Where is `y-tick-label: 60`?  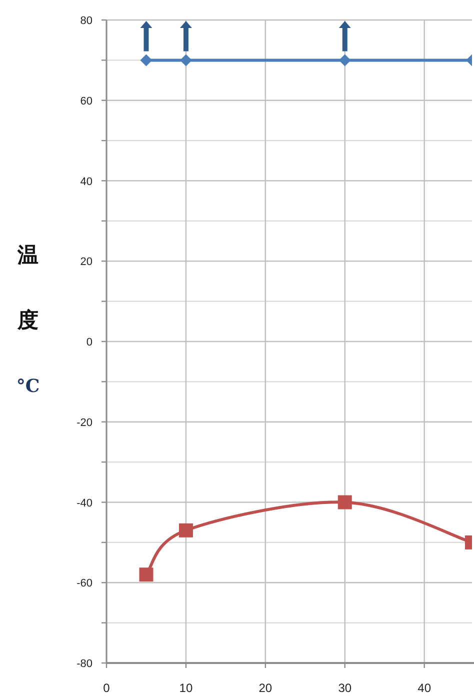
y-tick-label: 60 is located at coordinates (86, 101).